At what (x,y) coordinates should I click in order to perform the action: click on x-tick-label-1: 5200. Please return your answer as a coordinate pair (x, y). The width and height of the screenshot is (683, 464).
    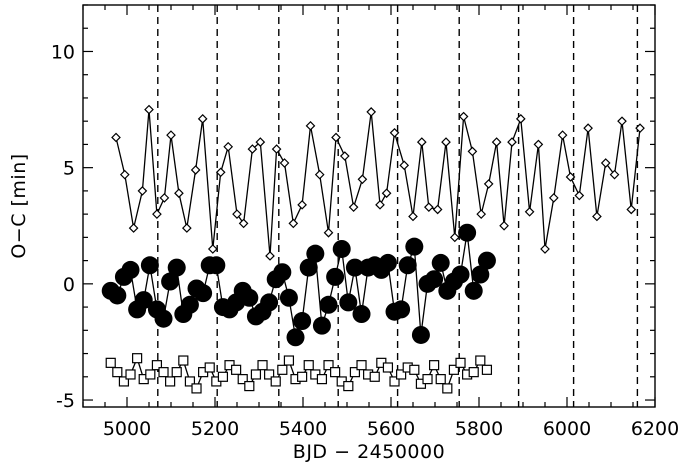
    Looking at the image, I should click on (215, 429).